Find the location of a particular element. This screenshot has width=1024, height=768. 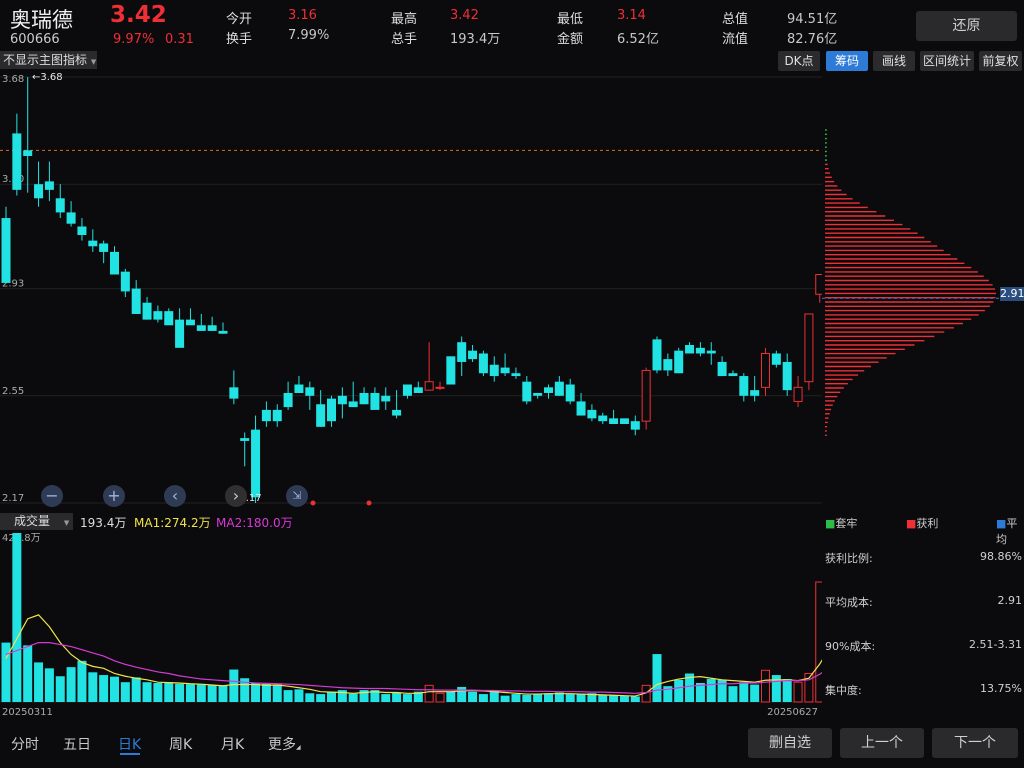

quote-value: 3.16 is located at coordinates (302, 15).